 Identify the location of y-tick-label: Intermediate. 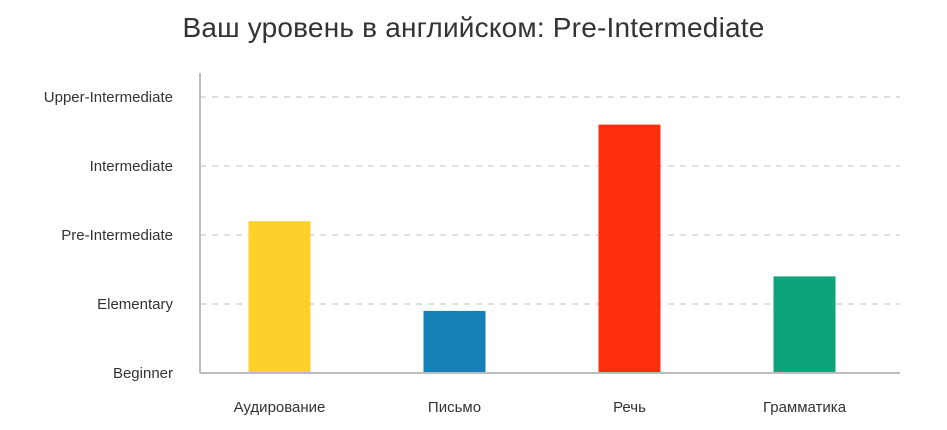
(131, 166).